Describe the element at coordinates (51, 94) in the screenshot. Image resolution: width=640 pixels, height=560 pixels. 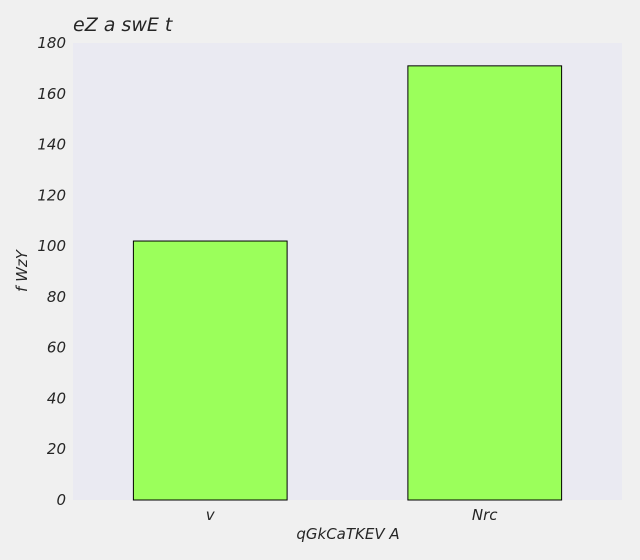
I see `y-tick-label: 160` at that location.